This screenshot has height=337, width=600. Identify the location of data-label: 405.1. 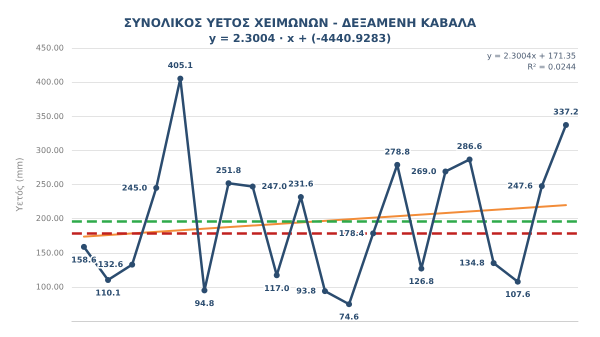
(181, 65).